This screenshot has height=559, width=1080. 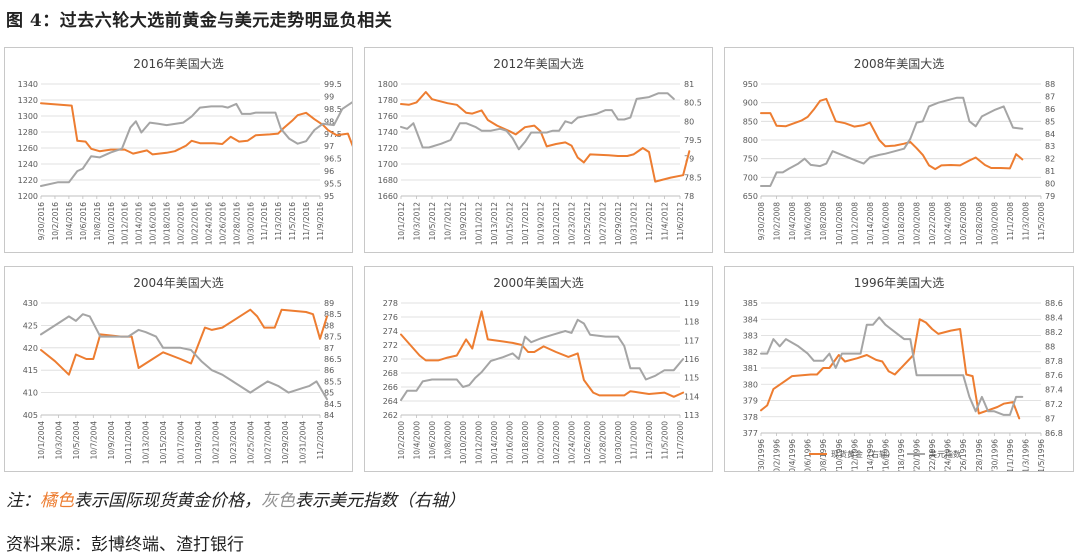 I want to click on left-tick-label: 750, so click(x=750, y=159).